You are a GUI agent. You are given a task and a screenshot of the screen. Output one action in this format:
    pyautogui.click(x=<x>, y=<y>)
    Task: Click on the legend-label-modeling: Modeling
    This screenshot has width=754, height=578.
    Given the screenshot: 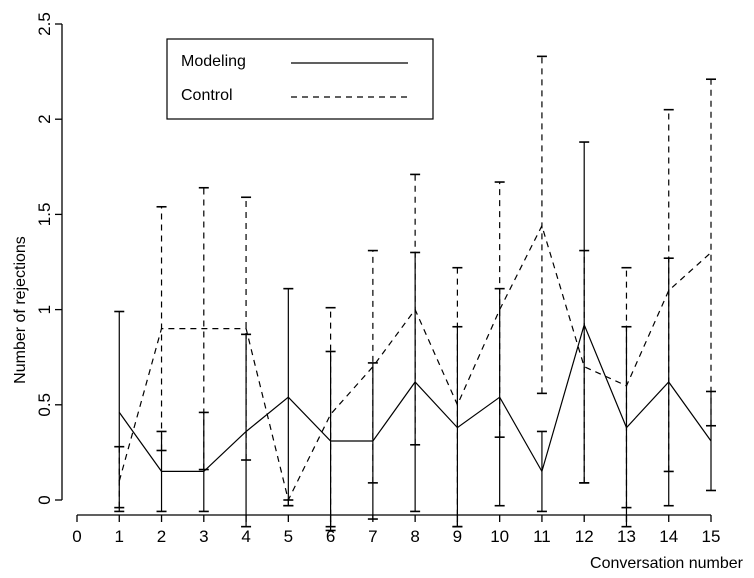 What is the action you would take?
    pyautogui.click(x=213, y=61)
    